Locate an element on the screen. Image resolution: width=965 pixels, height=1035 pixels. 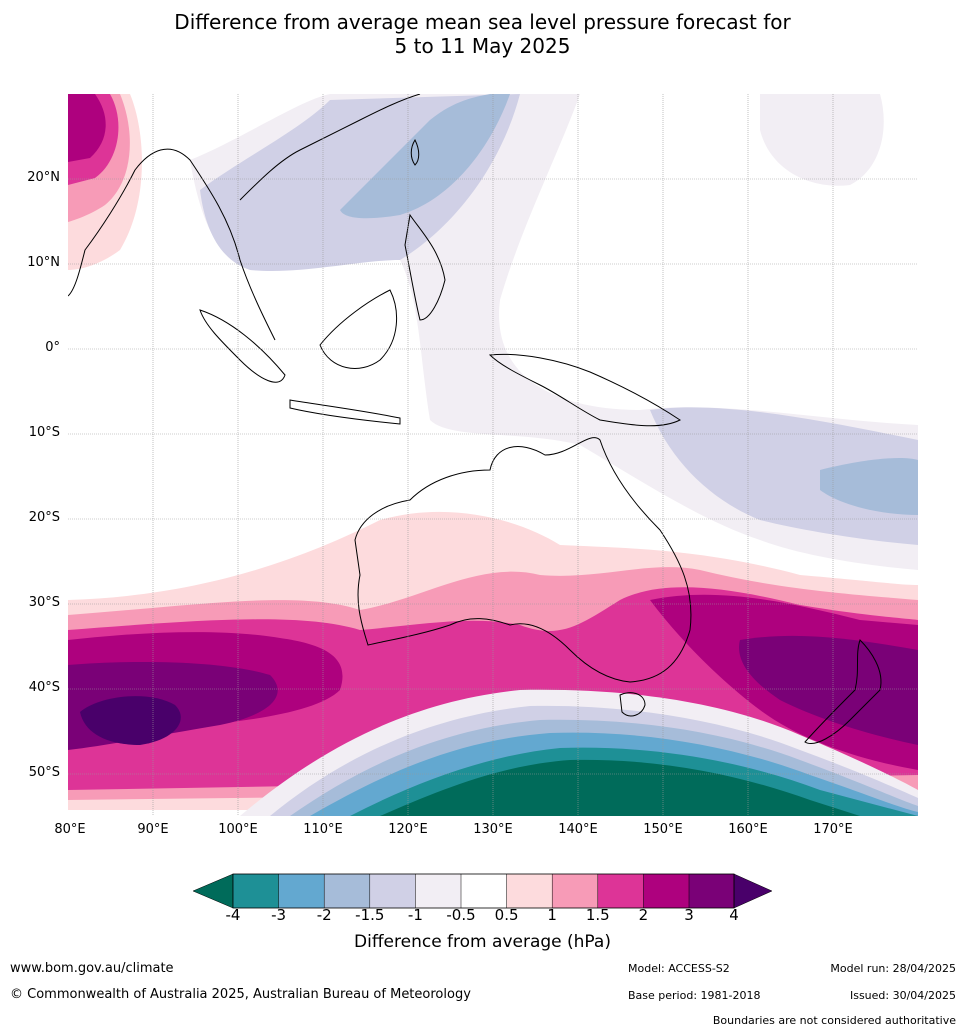
lon-label: 160°E is located at coordinates (748, 829).